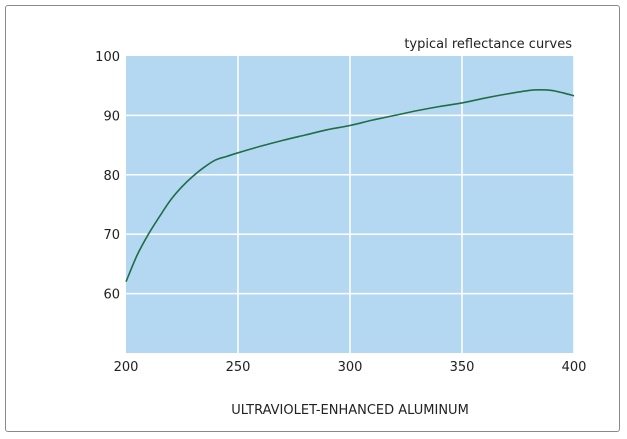 The width and height of the screenshot is (627, 439). I want to click on y-tick-label: 100, so click(107, 57).